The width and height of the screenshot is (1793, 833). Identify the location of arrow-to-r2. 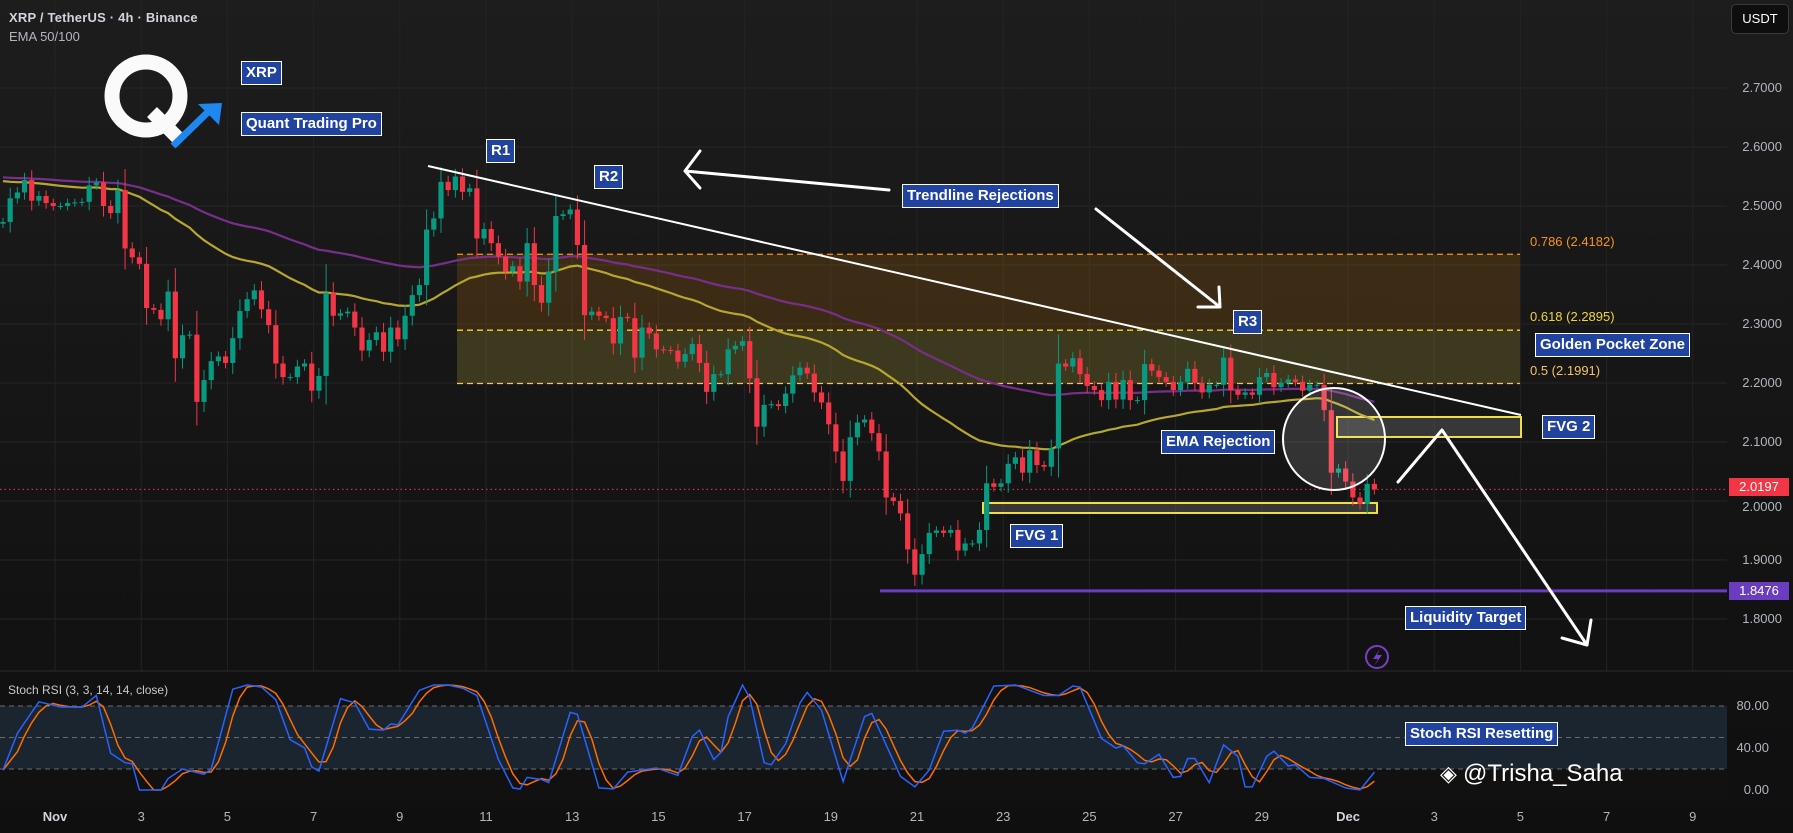
(787, 170).